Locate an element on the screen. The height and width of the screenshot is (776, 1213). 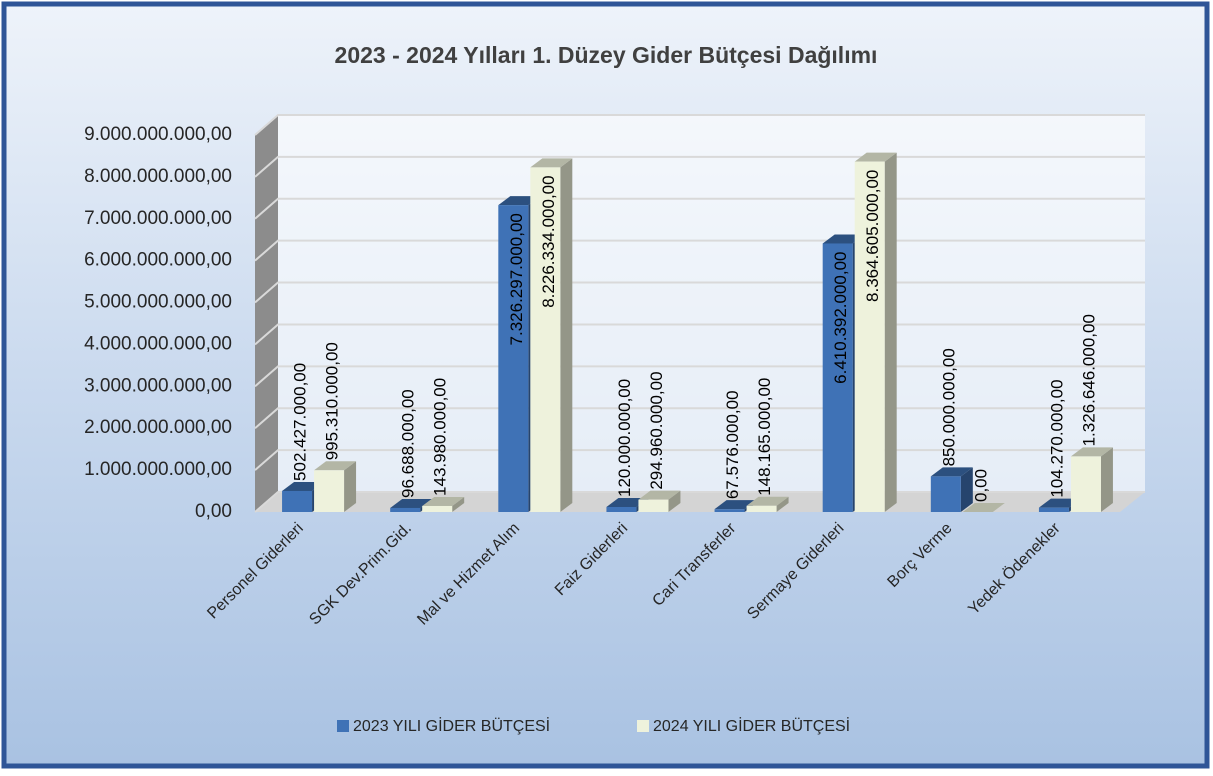
y-tick-label: 2.000.000.000,00 is located at coordinates (158, 427).